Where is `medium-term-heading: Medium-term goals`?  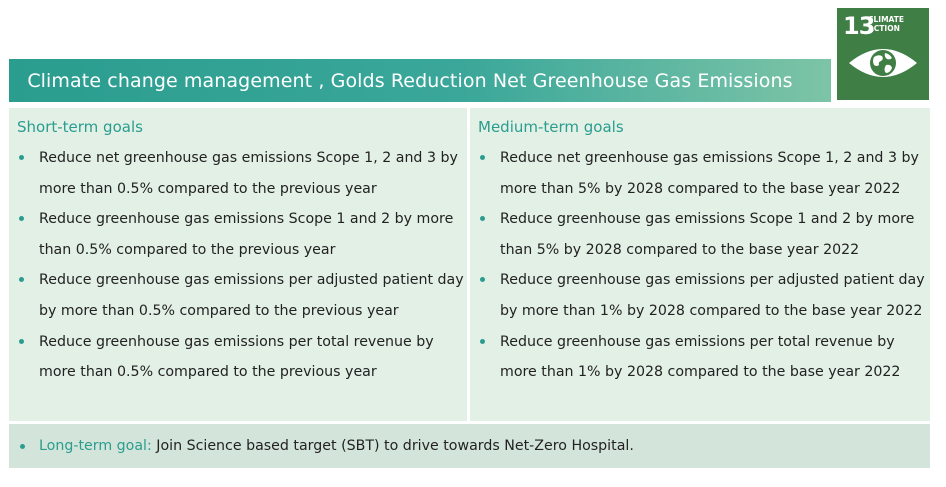 medium-term-heading: Medium-term goals is located at coordinates (551, 127).